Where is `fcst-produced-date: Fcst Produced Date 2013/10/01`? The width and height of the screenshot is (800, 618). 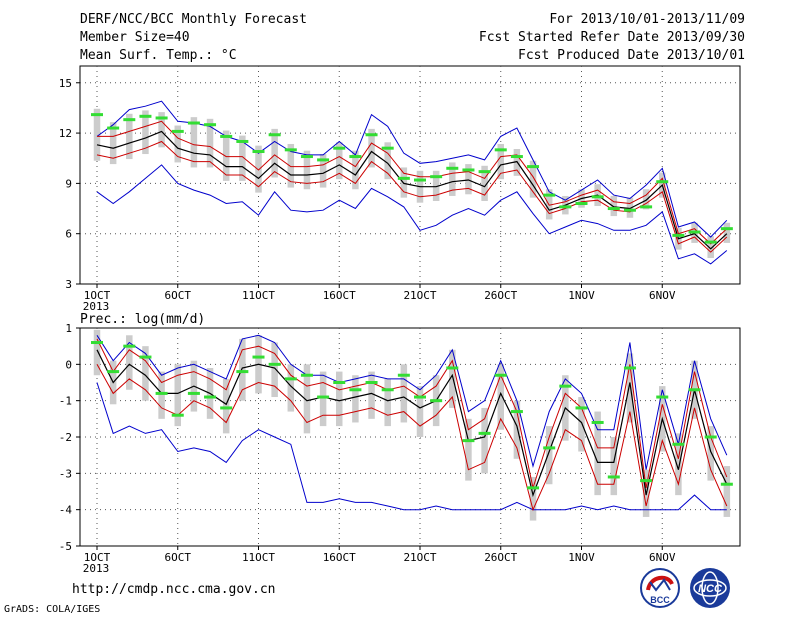
fcst-produced-date: Fcst Produced Date 2013/10/01 is located at coordinates (631, 55).